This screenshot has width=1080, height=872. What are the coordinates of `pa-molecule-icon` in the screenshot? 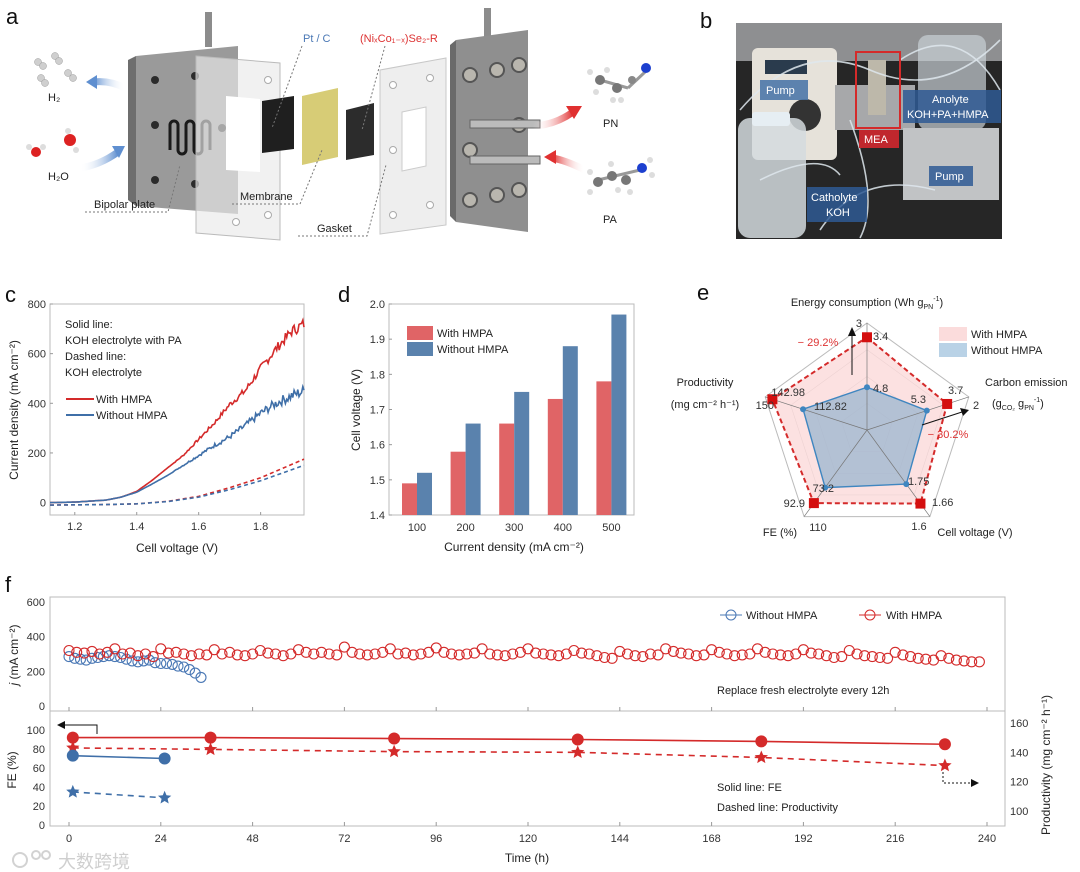 It's located at (621, 176).